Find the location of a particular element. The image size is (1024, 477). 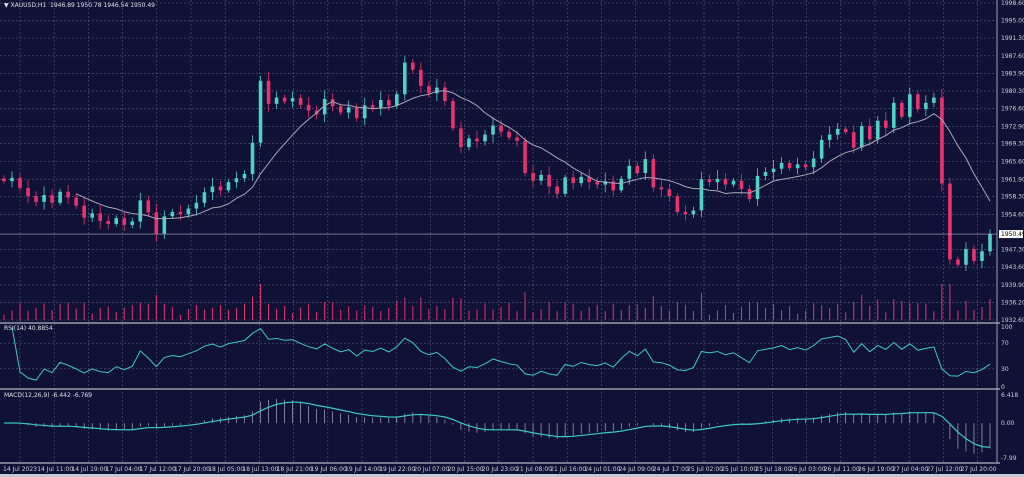

price-tick-label: 1995.00 is located at coordinates (1012, 20).